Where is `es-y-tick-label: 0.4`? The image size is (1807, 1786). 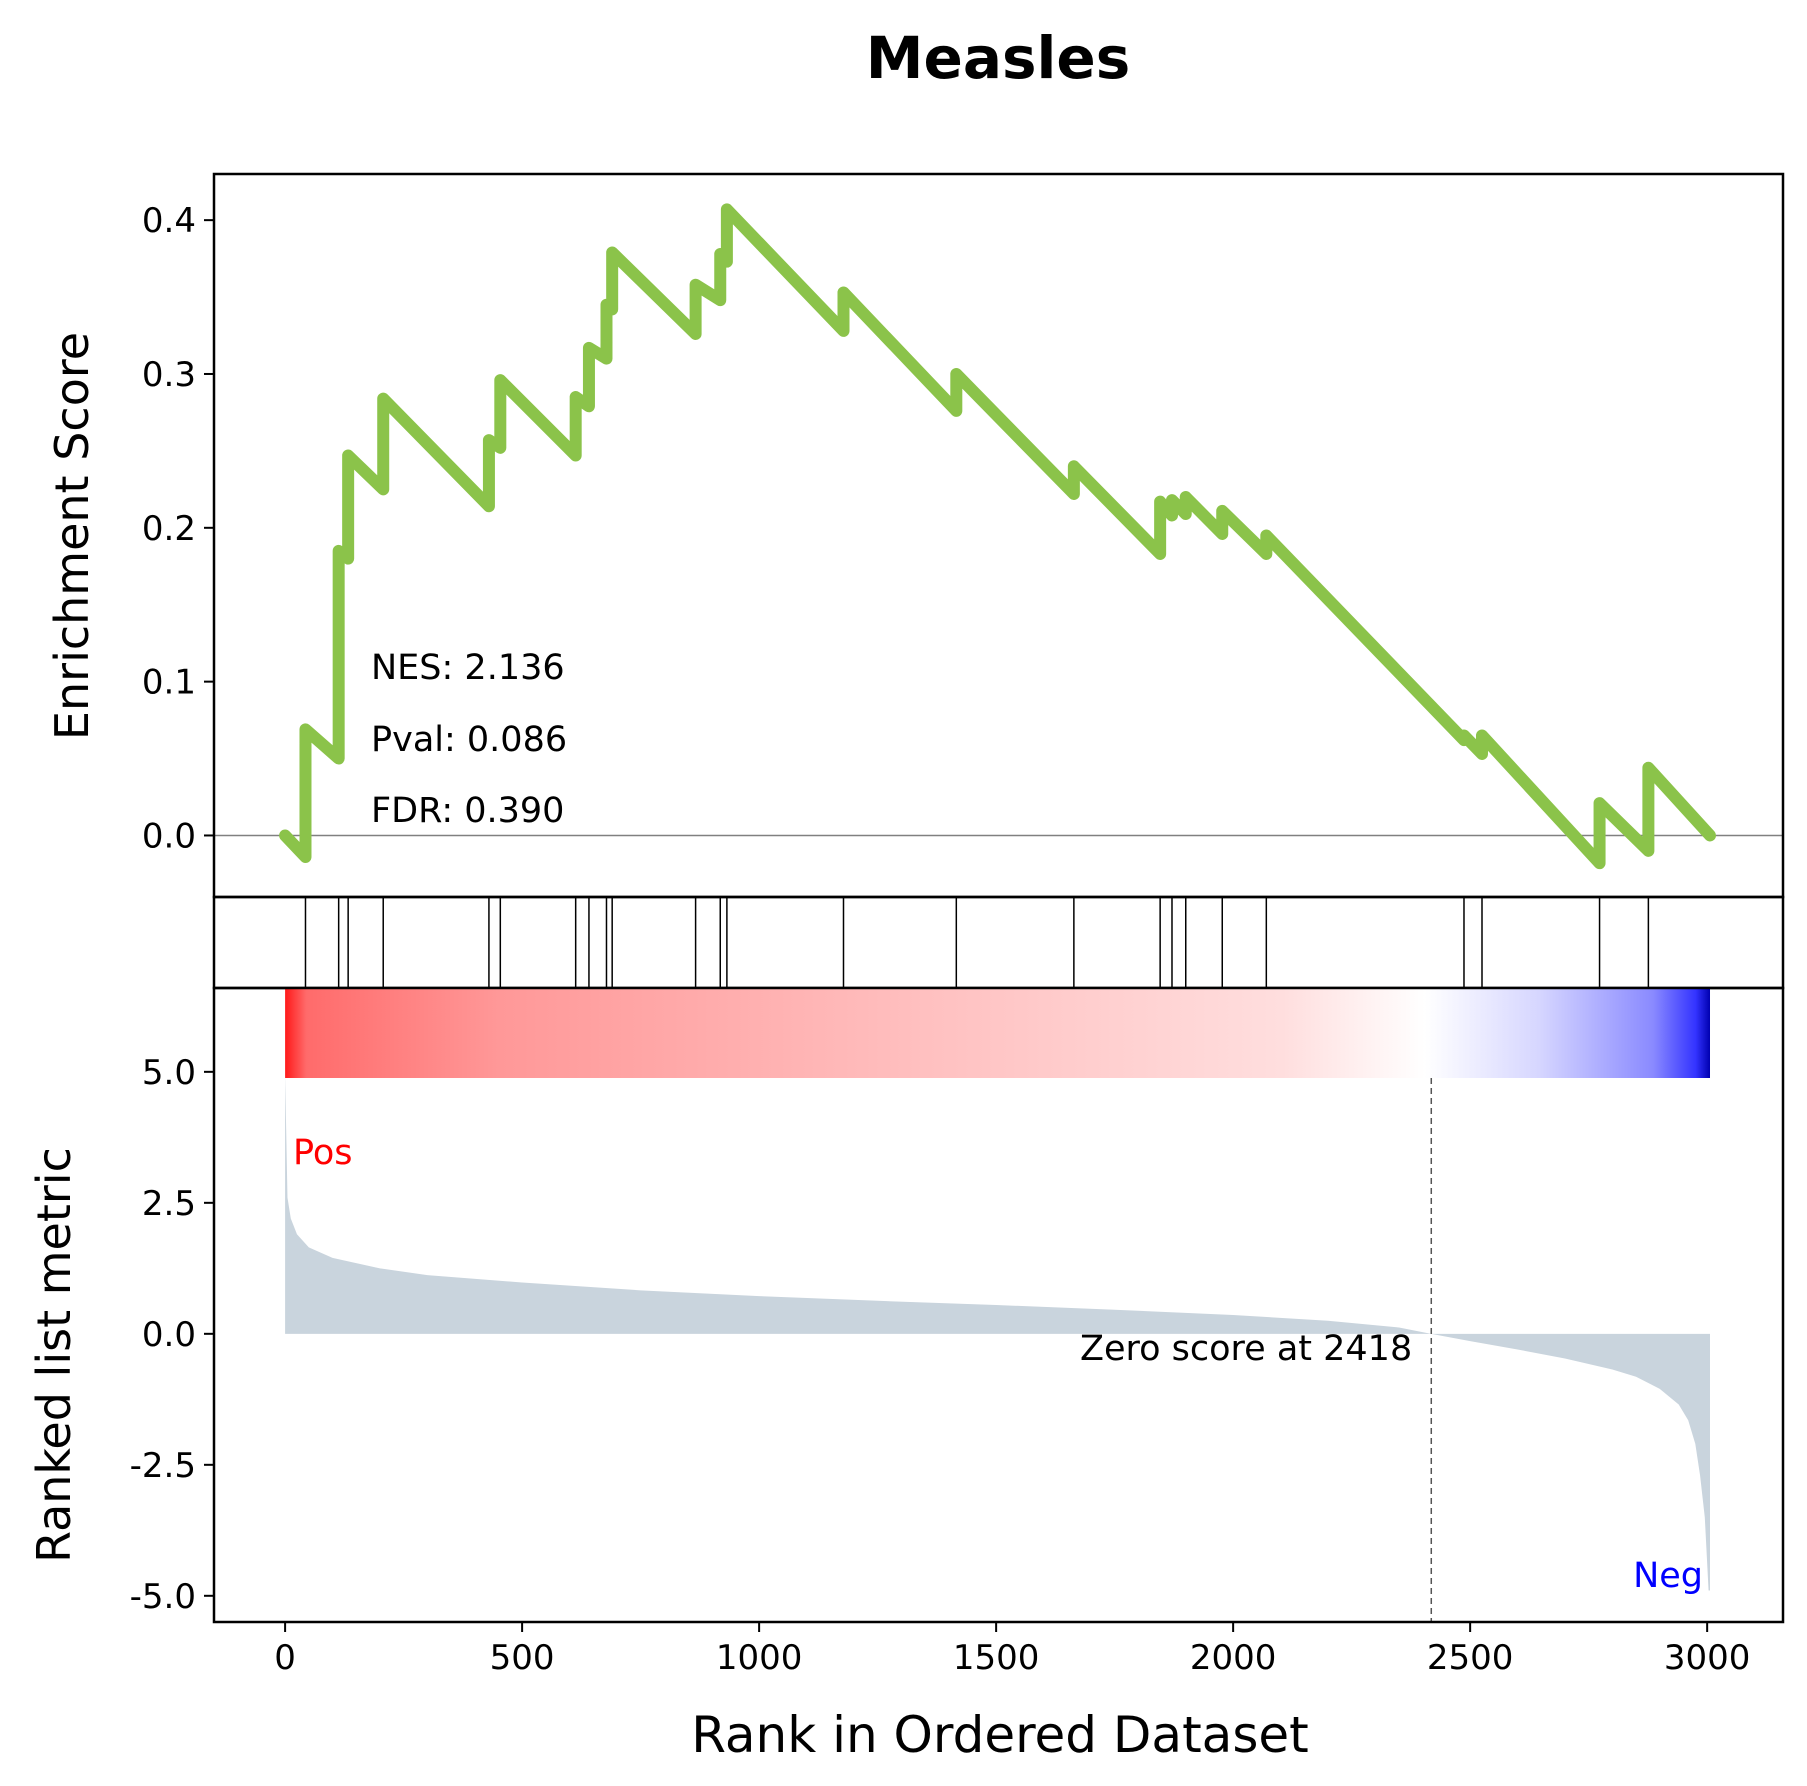
es-y-tick-label: 0.4 is located at coordinates (169, 221).